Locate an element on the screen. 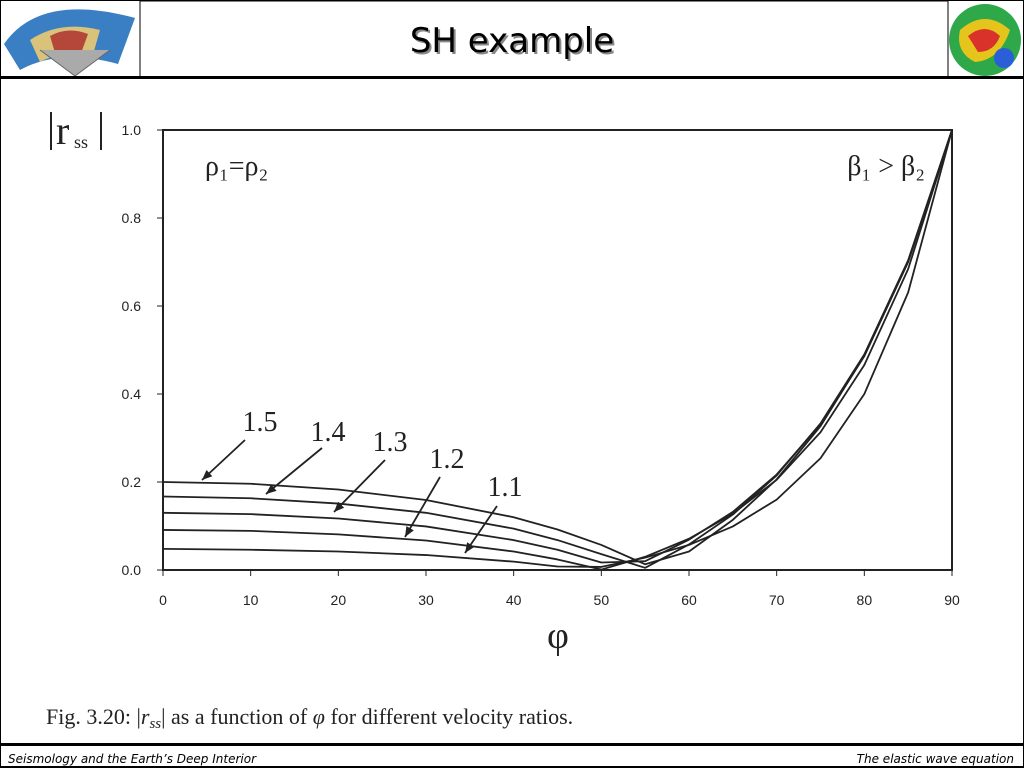 The image size is (1024, 768). x-tick-label: 0 is located at coordinates (163, 600).